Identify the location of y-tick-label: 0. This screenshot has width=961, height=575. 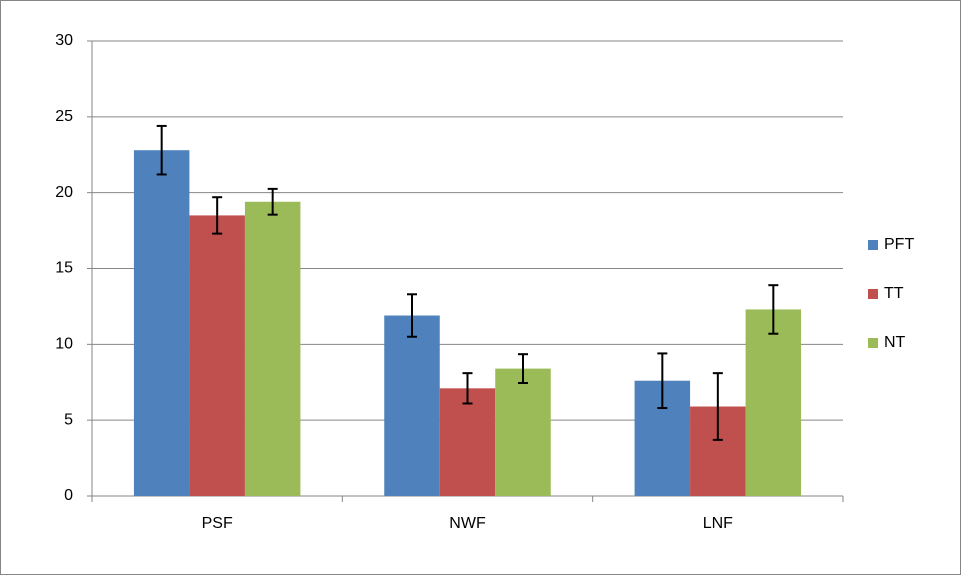
(68, 495).